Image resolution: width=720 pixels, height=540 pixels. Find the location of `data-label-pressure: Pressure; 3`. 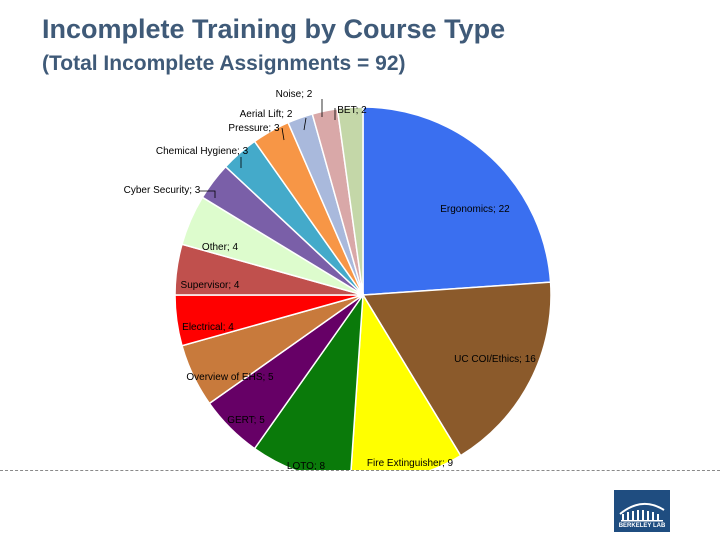

data-label-pressure: Pressure; 3 is located at coordinates (254, 128).